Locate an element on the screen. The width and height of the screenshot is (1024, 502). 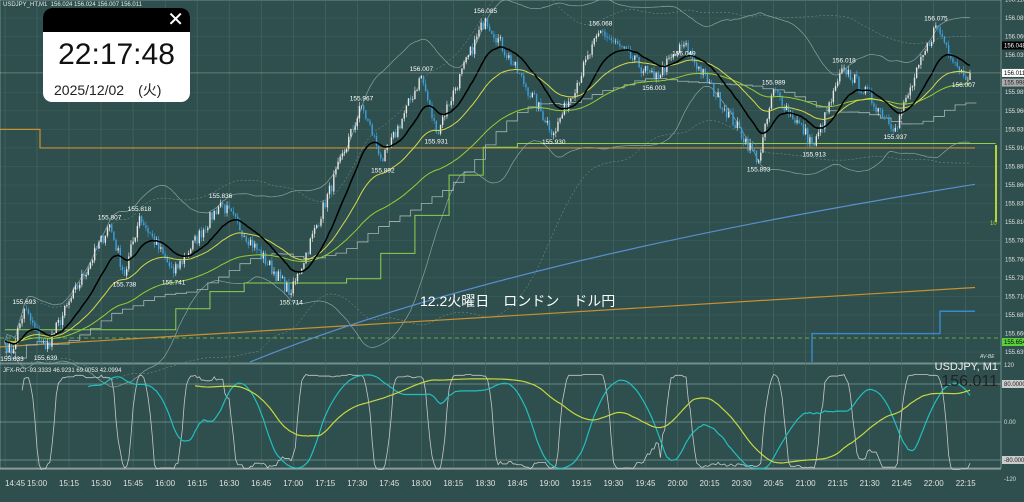
rci-header: JFX-RCI -93.3333 46.9231 69.0053 42.0994 is located at coordinates (62, 371).